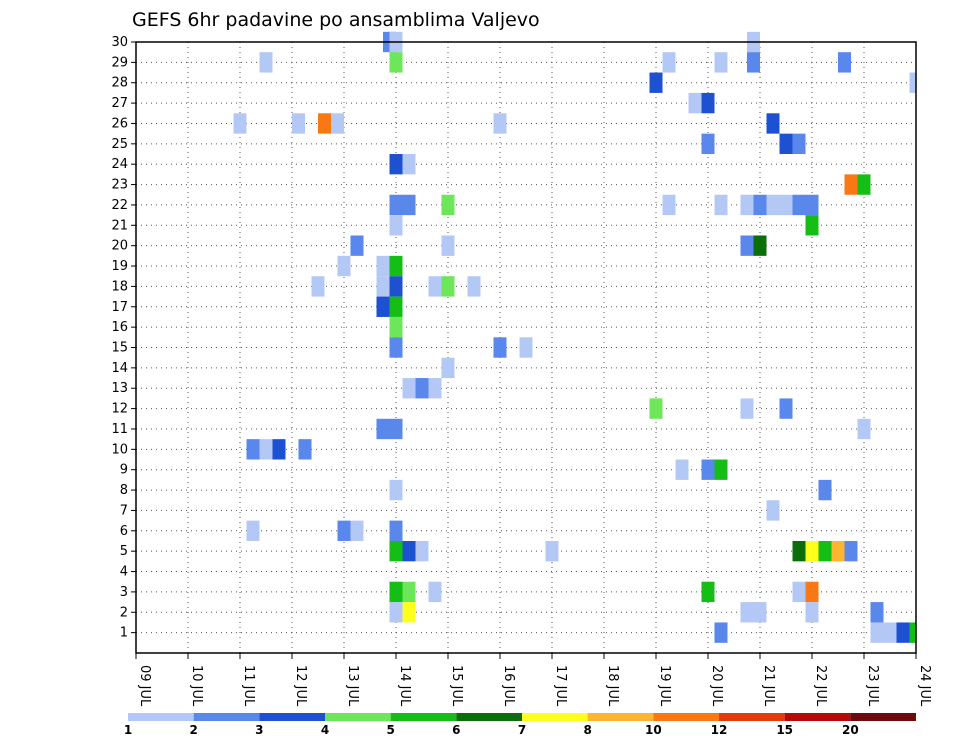  What do you see at coordinates (508, 686) in the screenshot?
I see `x-tick-label: 16 JUL` at bounding box center [508, 686].